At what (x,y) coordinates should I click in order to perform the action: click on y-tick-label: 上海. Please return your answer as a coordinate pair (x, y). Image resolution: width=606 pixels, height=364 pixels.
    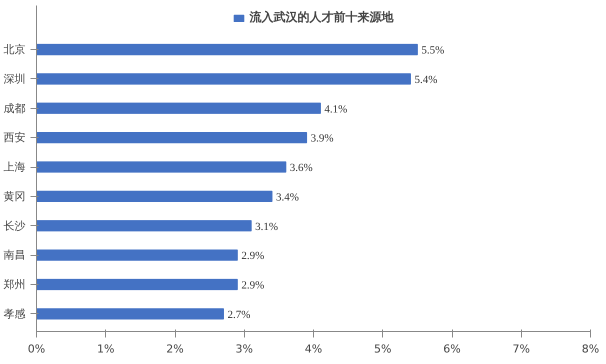
    Looking at the image, I should click on (15, 167).